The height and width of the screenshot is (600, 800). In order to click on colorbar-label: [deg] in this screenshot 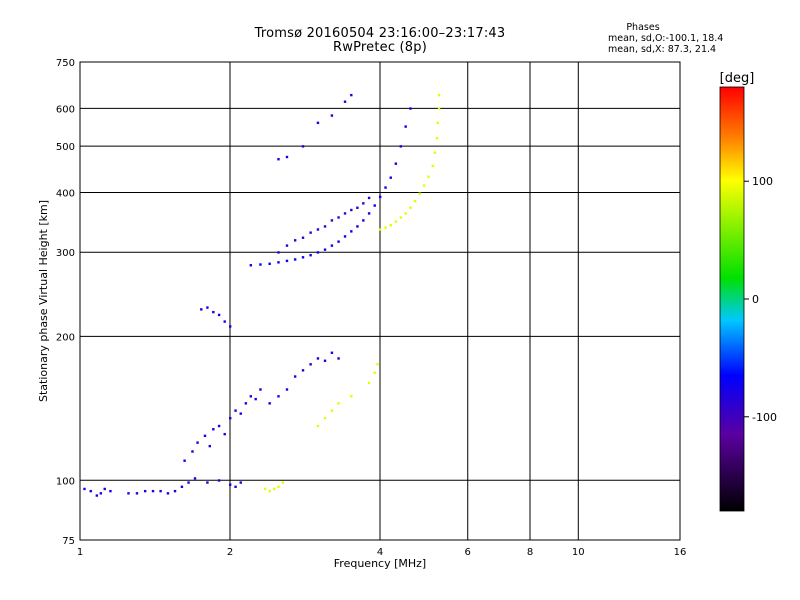, I will do `click(737, 78)`.